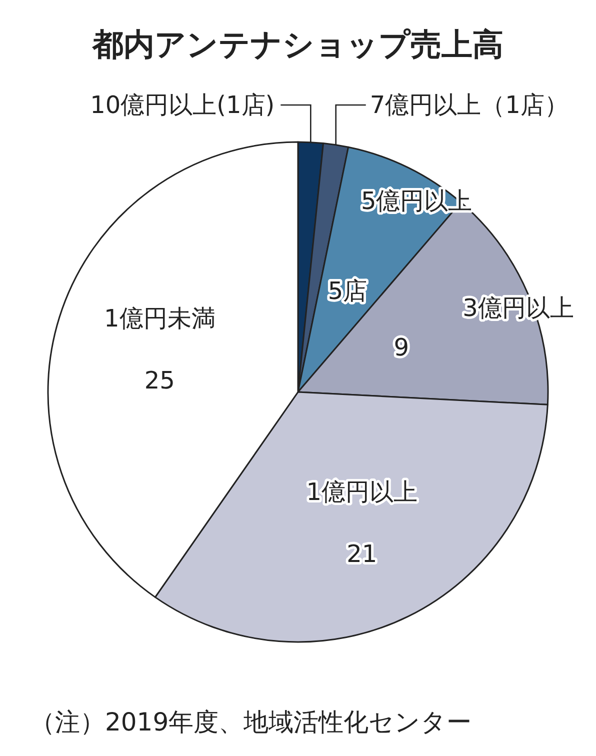 This screenshot has width=596, height=756. I want to click on data-label: 5店, so click(348, 290).